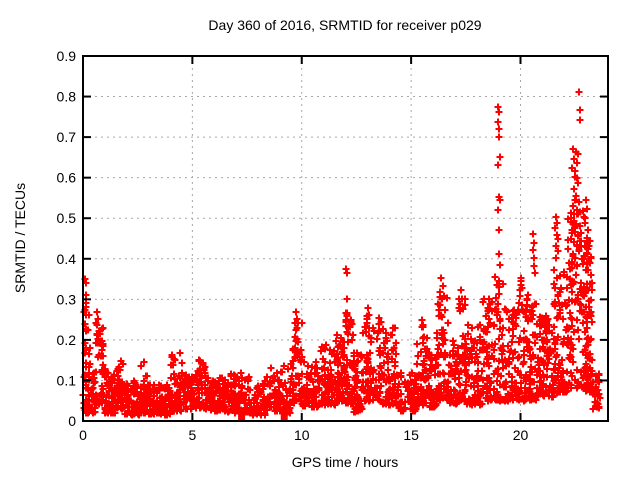 Image resolution: width=640 pixels, height=480 pixels. I want to click on y-tick-label: 0.1, so click(67, 380).